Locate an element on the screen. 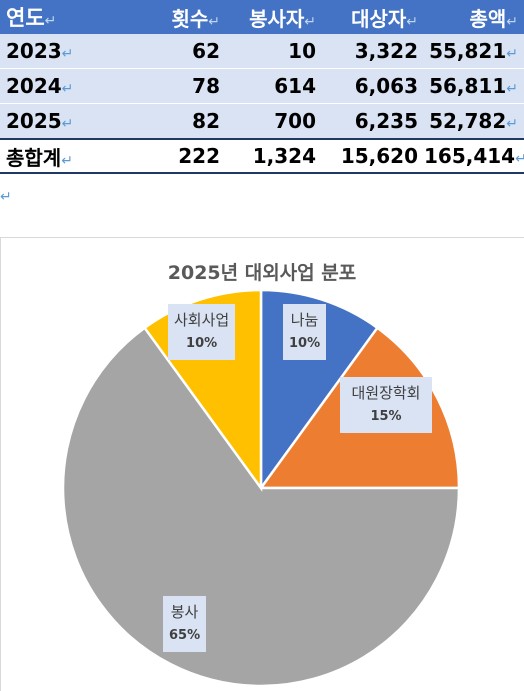  table-row: 2023↵ 62 10 3,322 55,821↵ is located at coordinates (262, 51).